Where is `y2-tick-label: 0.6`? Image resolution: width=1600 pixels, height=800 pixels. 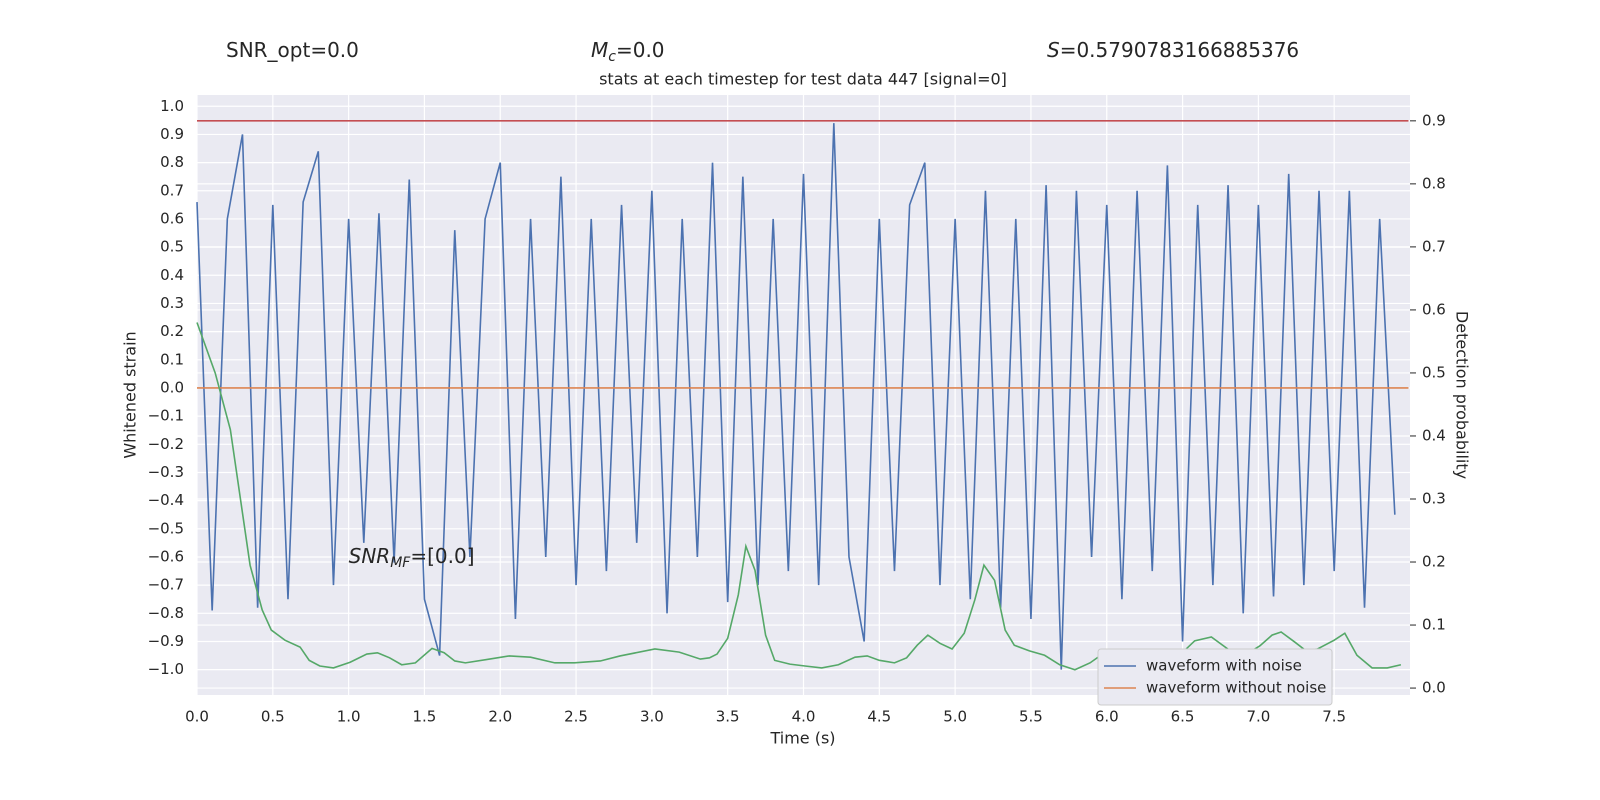 y2-tick-label: 0.6 is located at coordinates (1434, 309).